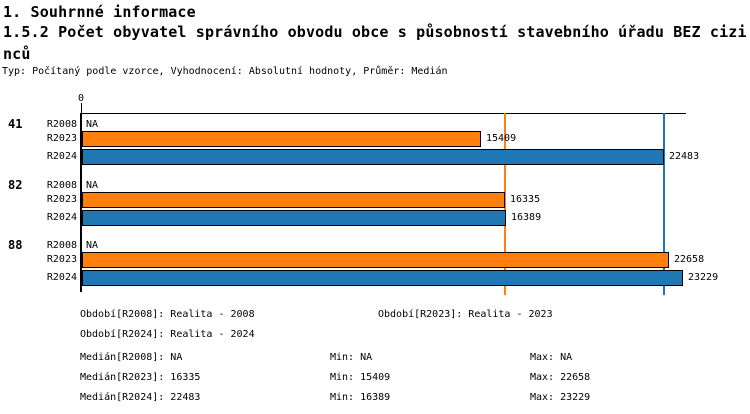  I want to click on stat-max-r2024: Max: 23229, so click(560, 397).